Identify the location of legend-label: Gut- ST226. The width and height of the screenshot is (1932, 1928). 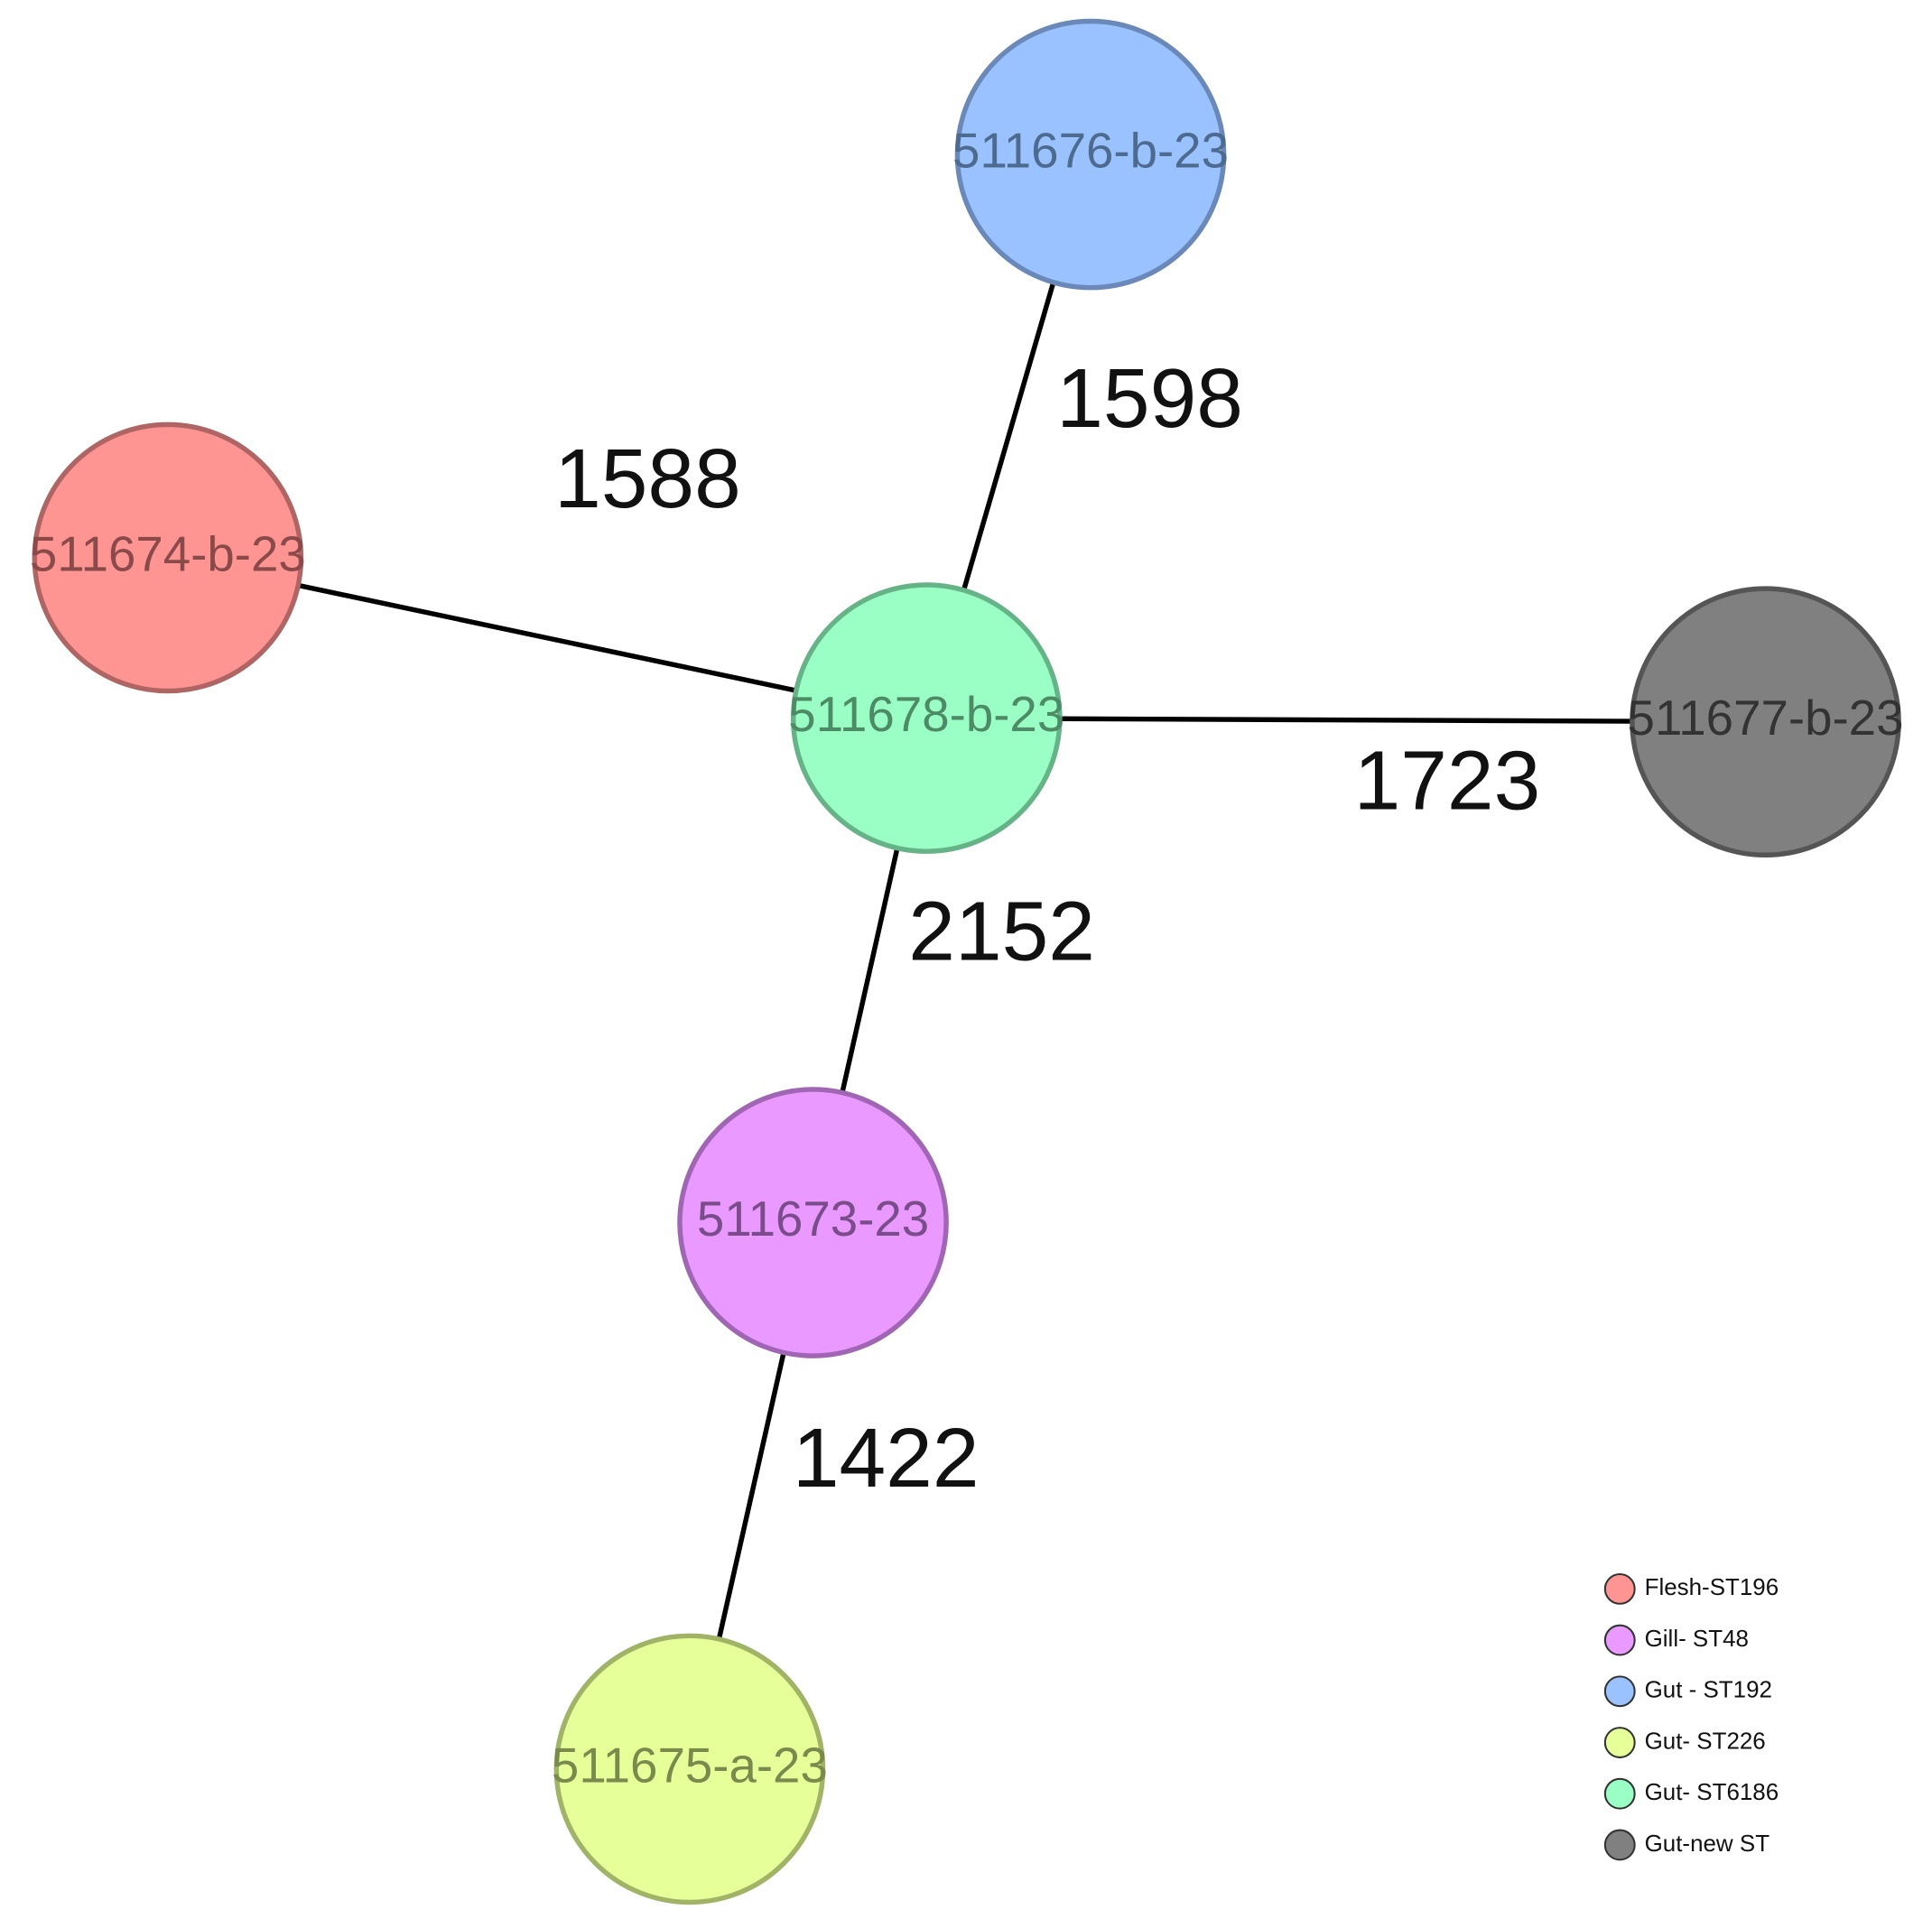
(1705, 1740).